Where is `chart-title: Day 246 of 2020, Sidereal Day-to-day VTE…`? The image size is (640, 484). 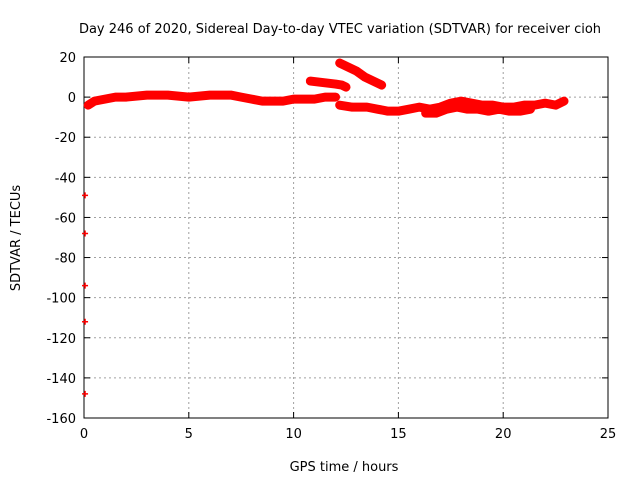 chart-title: Day 246 of 2020, Sidereal Day-to-day VTE… is located at coordinates (340, 29).